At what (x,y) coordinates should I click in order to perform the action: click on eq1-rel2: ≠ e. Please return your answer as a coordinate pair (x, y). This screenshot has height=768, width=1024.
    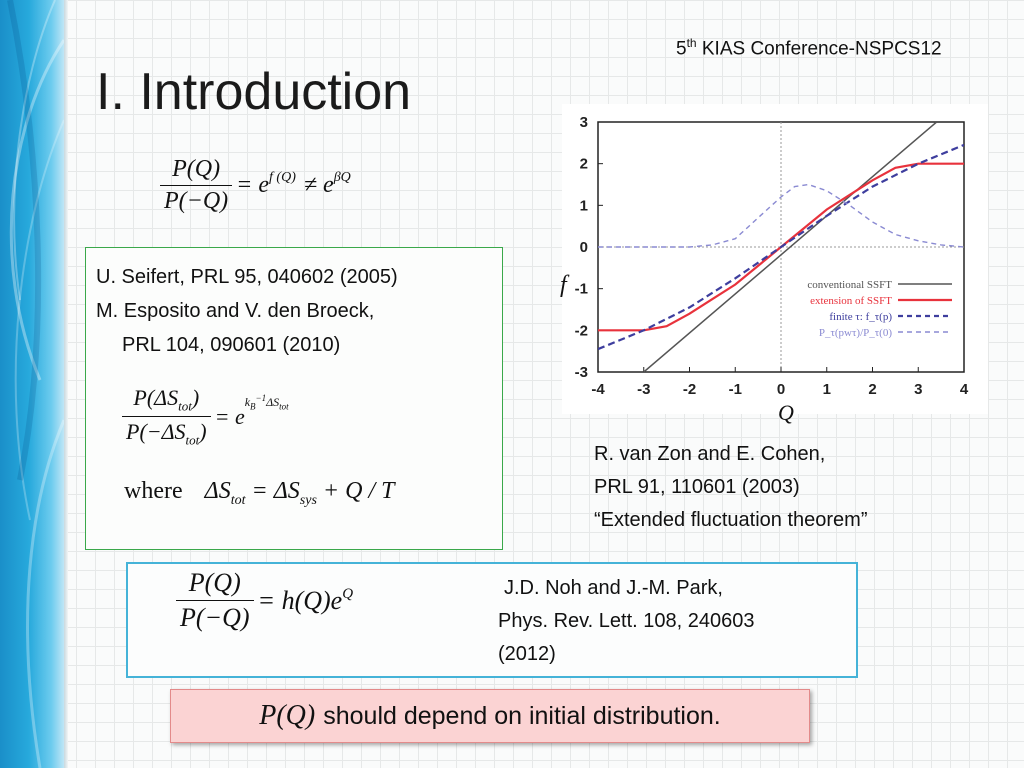
    Looking at the image, I should click on (318, 185).